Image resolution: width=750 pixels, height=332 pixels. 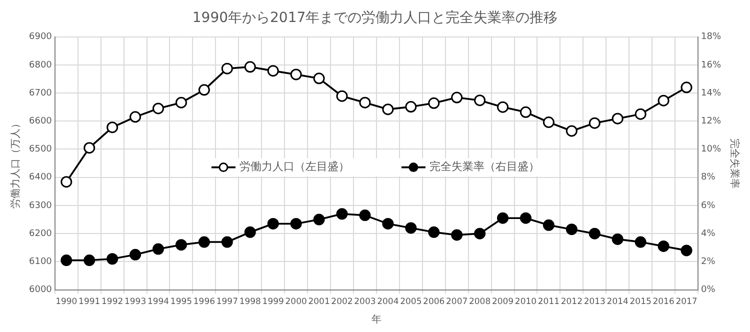 What do you see at coordinates (273, 302) in the screenshot?
I see `x-tick-label: 1999` at bounding box center [273, 302].